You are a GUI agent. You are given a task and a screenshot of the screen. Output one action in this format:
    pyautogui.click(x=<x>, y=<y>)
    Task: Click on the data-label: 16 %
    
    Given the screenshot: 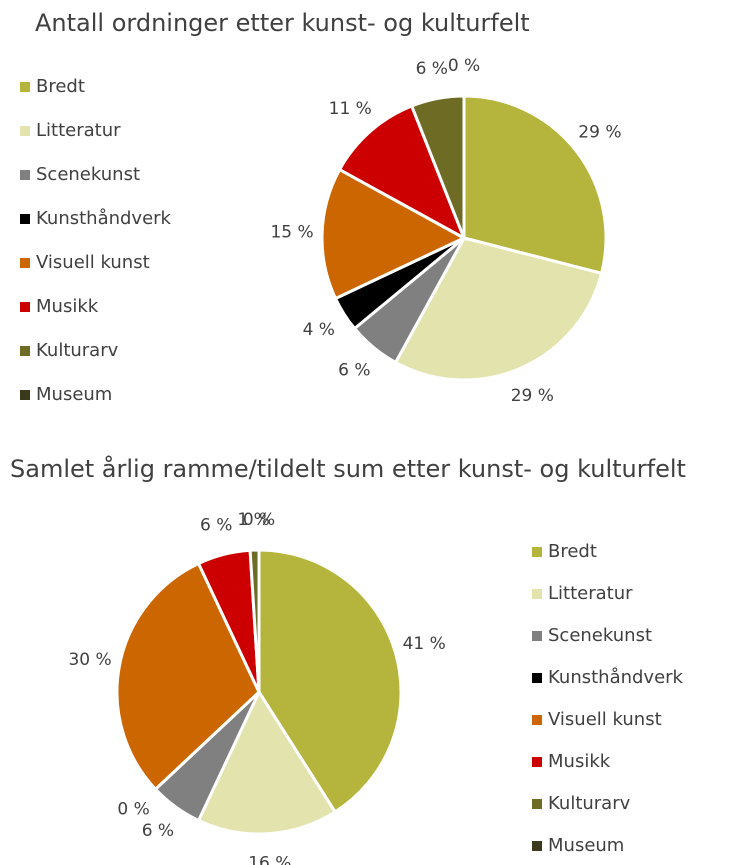 What is the action you would take?
    pyautogui.click(x=269, y=859)
    